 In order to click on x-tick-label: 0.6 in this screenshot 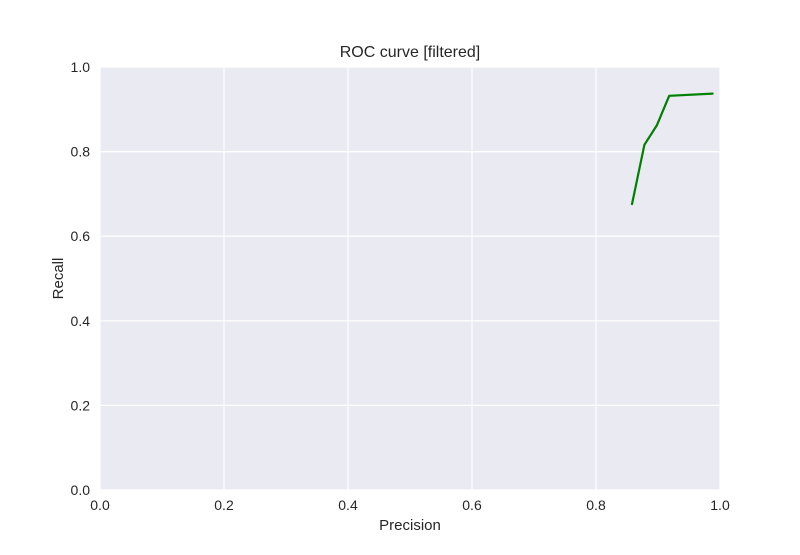, I will do `click(472, 505)`.